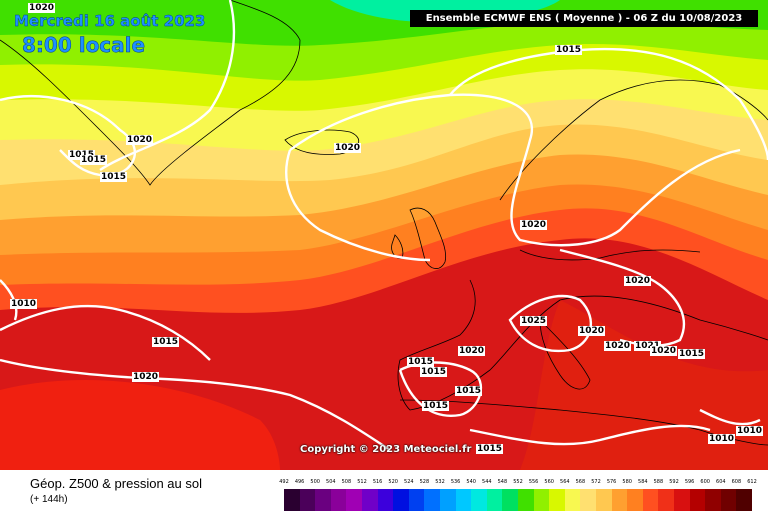 The image size is (768, 512). What do you see at coordinates (393, 482) in the screenshot?
I see `scale-tick-label: 520` at bounding box center [393, 482].